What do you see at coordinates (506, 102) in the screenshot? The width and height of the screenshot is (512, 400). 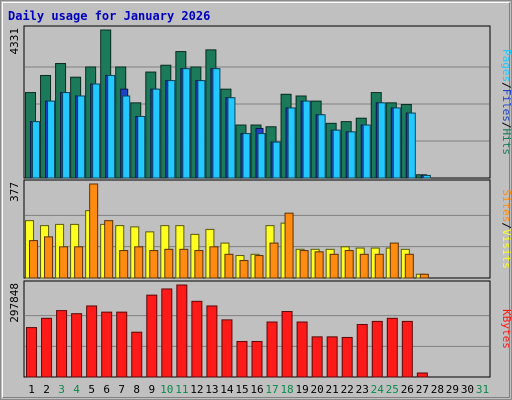 I see `panel-hits-legend: Pages/Files/Hits` at bounding box center [506, 102].